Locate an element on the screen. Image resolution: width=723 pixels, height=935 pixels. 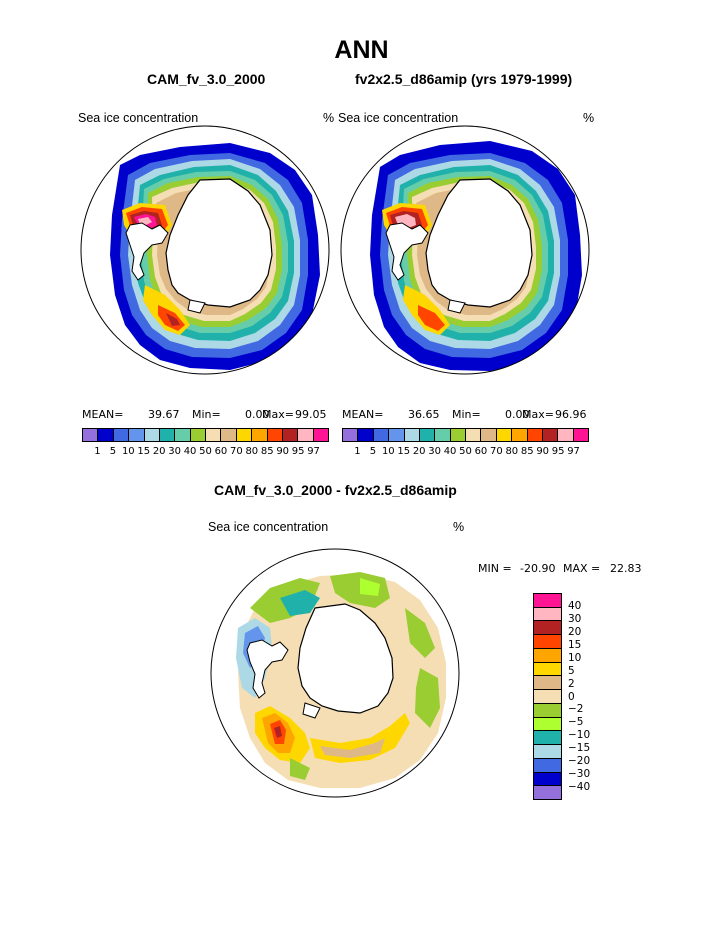
left-polar-map is located at coordinates (205, 250).